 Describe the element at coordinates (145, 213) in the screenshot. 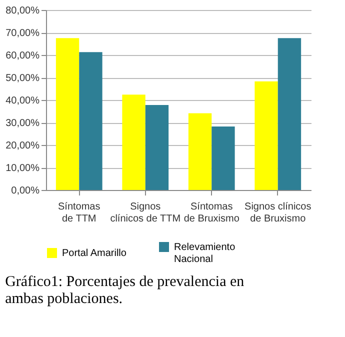

I see `x-tick-label: Signos clínicos de TTM` at that location.